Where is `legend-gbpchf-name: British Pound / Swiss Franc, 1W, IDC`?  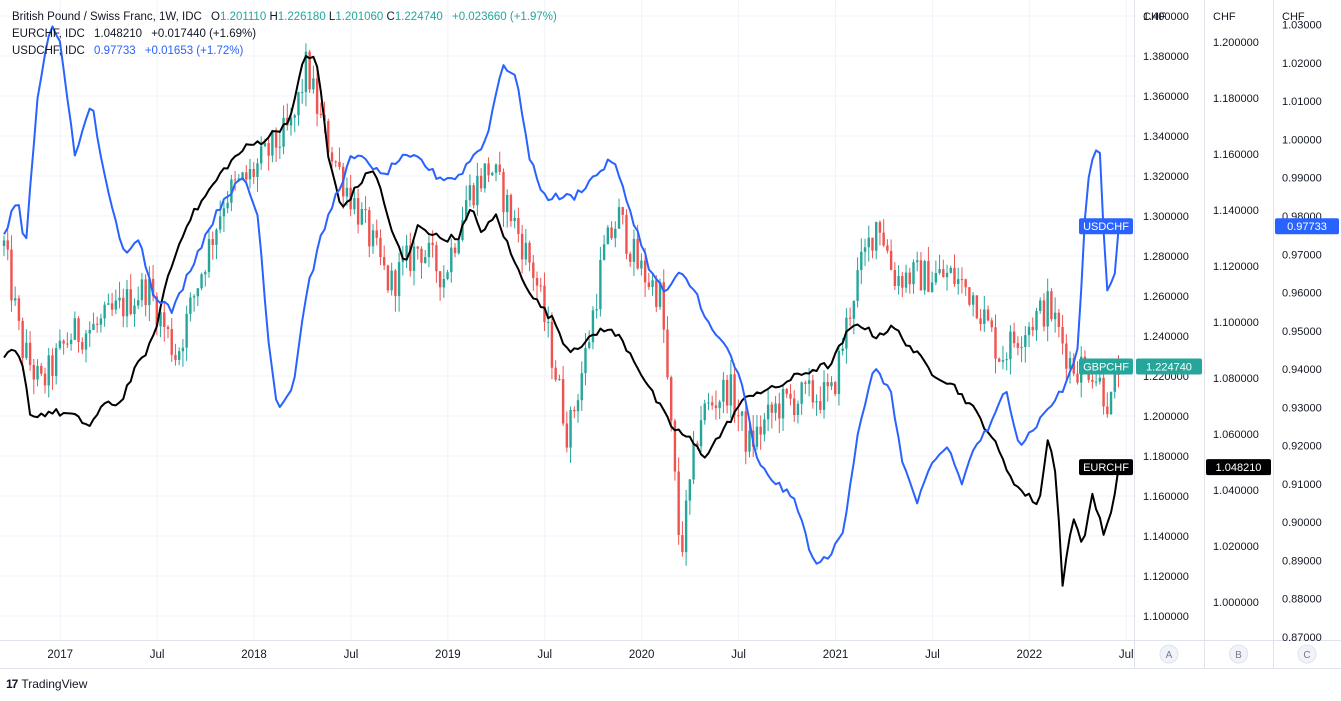
legend-gbpchf-name: British Pound / Swiss Franc, 1W, IDC is located at coordinates (107, 17).